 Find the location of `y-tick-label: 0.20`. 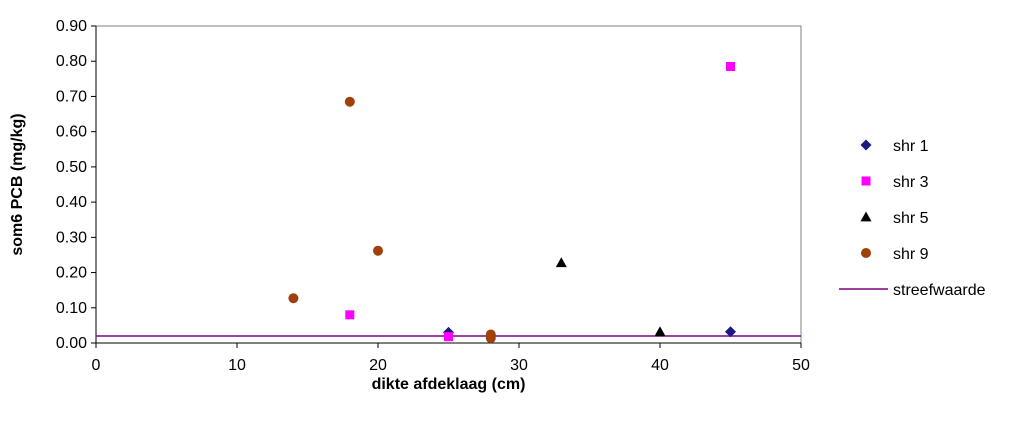

y-tick-label: 0.20 is located at coordinates (71, 273).